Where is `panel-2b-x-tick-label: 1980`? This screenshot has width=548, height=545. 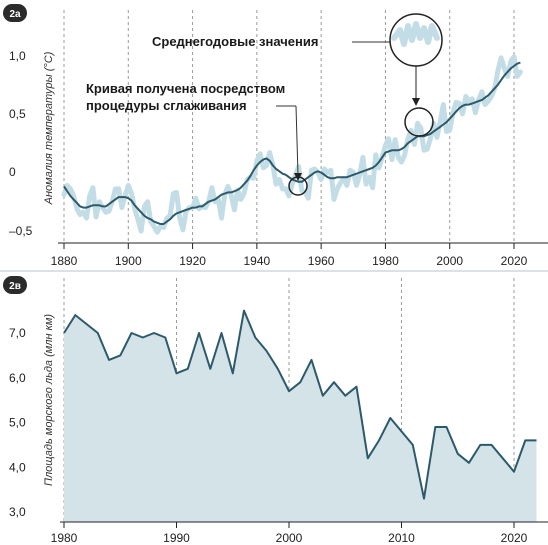 panel-2b-x-tick-label: 1980 is located at coordinates (64, 538).